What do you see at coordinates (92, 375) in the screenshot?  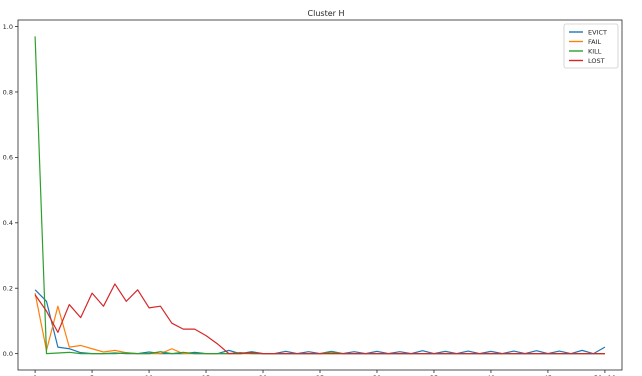 I see `x-tick-label: 5` at bounding box center [92, 375].